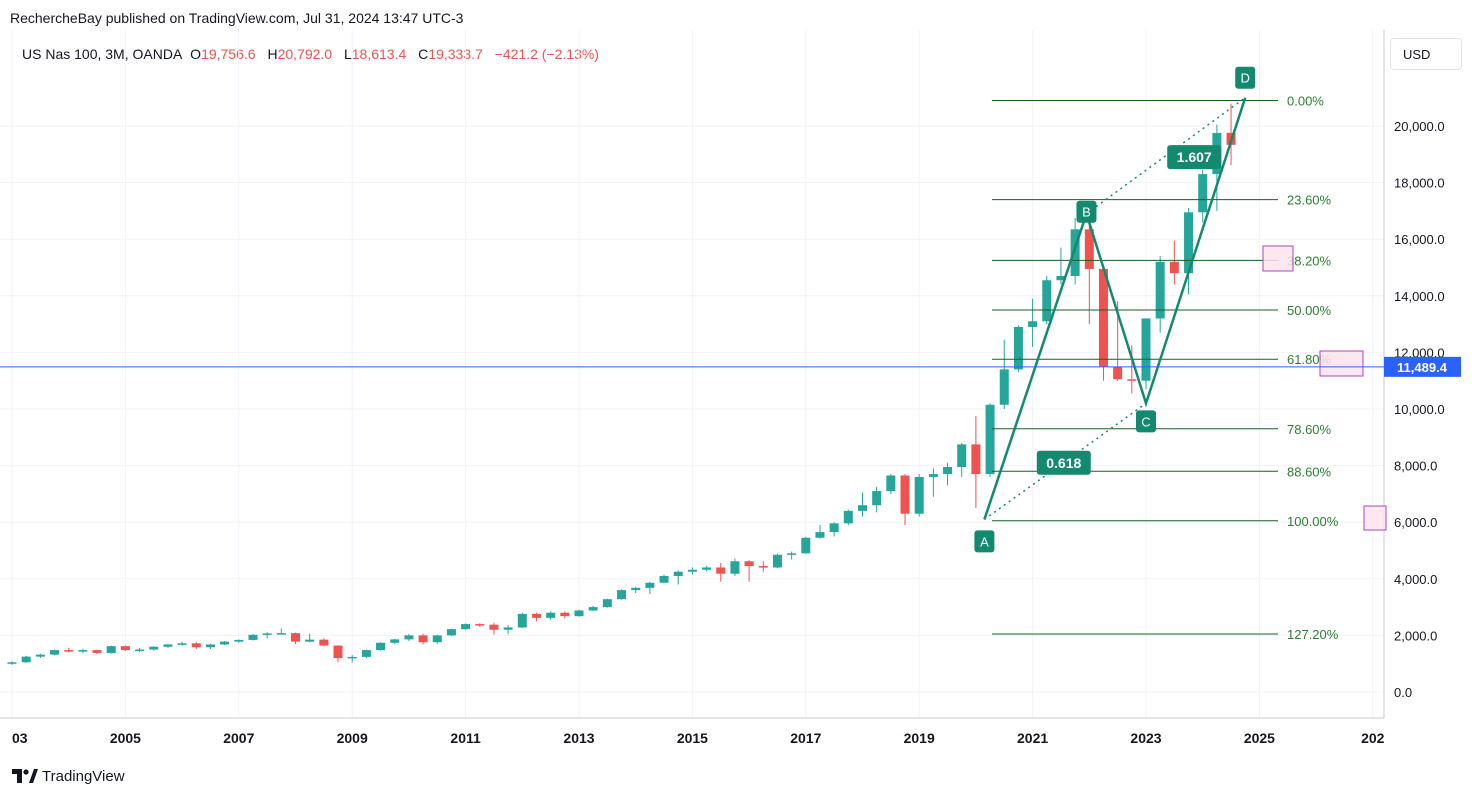 This screenshot has height=798, width=1479. Describe the element at coordinates (805, 738) in the screenshot. I see `x-tick-label: 2017` at that location.